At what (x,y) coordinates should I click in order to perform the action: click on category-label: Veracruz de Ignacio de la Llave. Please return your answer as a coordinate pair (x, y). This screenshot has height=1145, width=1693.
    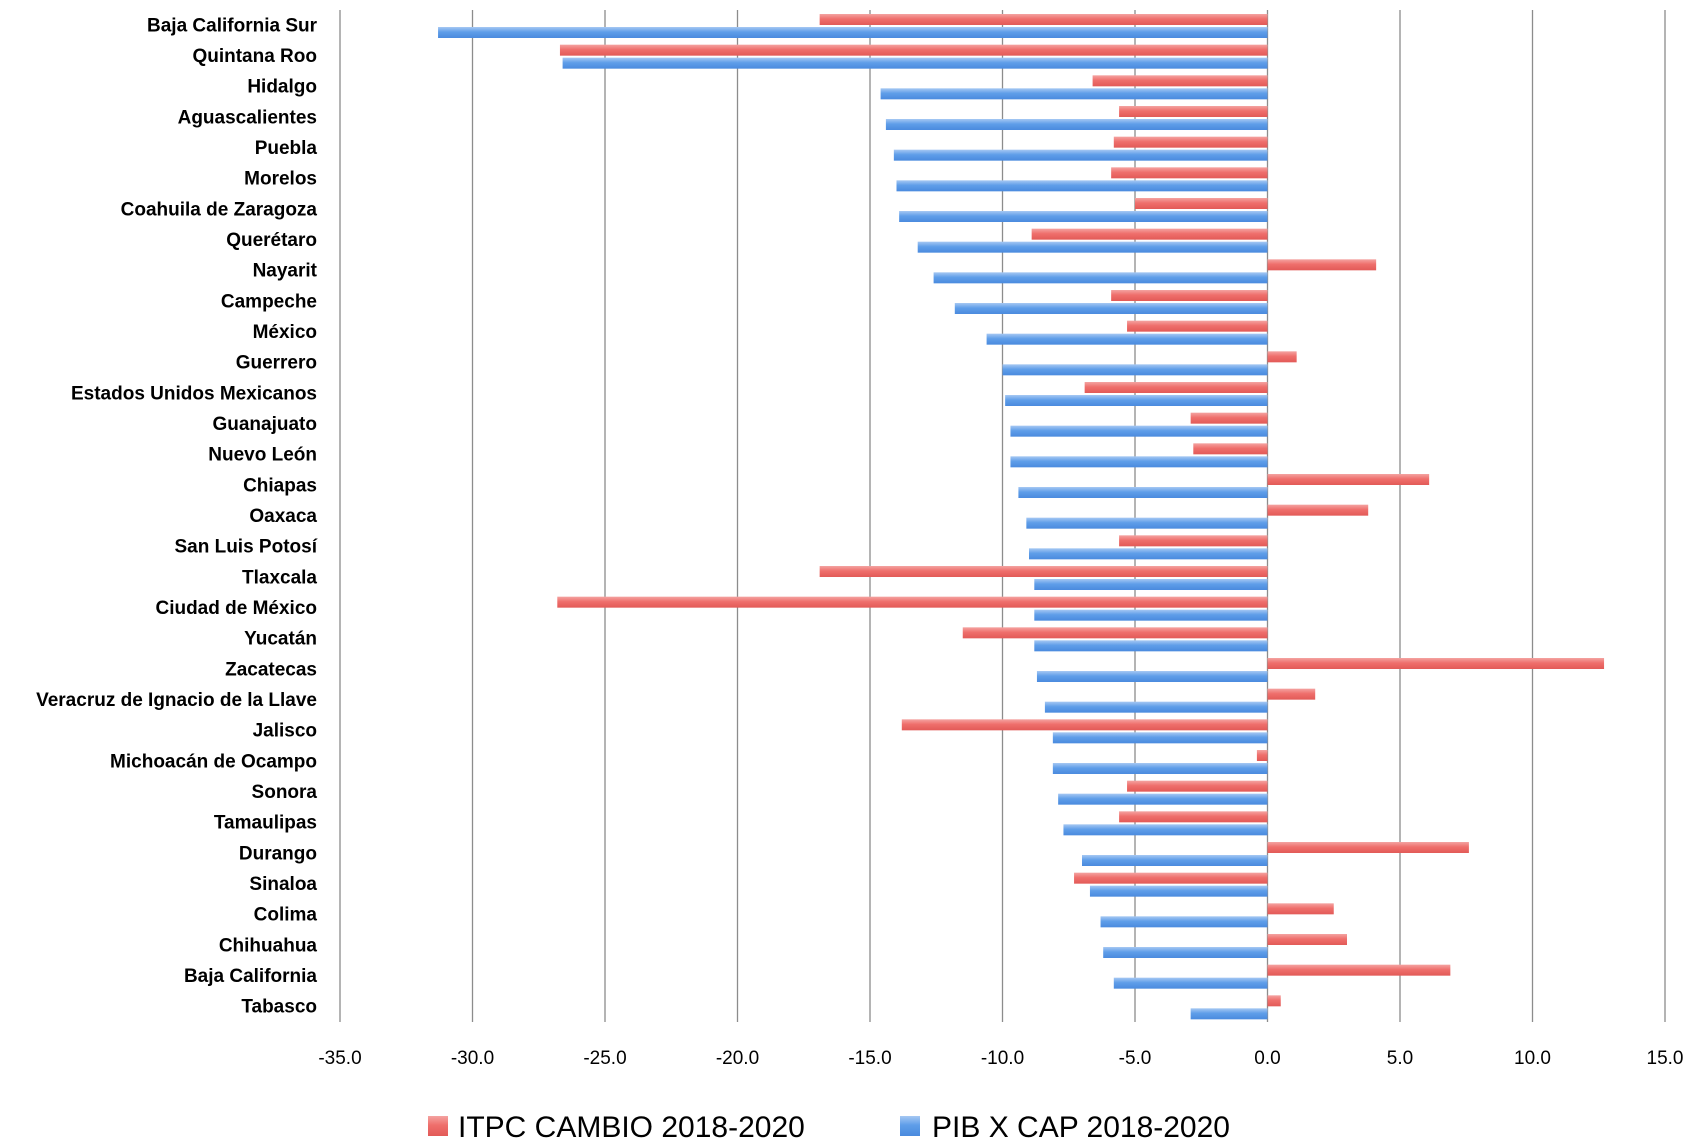
    Looking at the image, I should click on (176, 700).